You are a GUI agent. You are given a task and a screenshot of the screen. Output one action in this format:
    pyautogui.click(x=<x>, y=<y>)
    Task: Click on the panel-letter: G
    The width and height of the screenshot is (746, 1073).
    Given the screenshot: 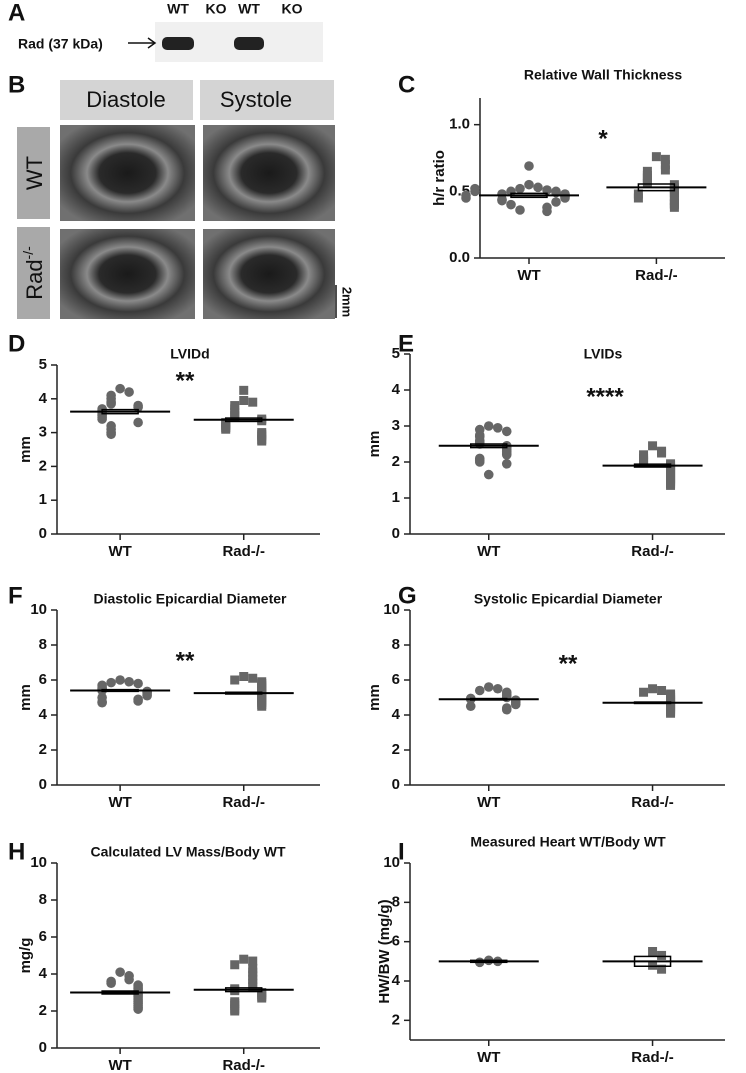 What is the action you would take?
    pyautogui.click(x=407, y=595)
    